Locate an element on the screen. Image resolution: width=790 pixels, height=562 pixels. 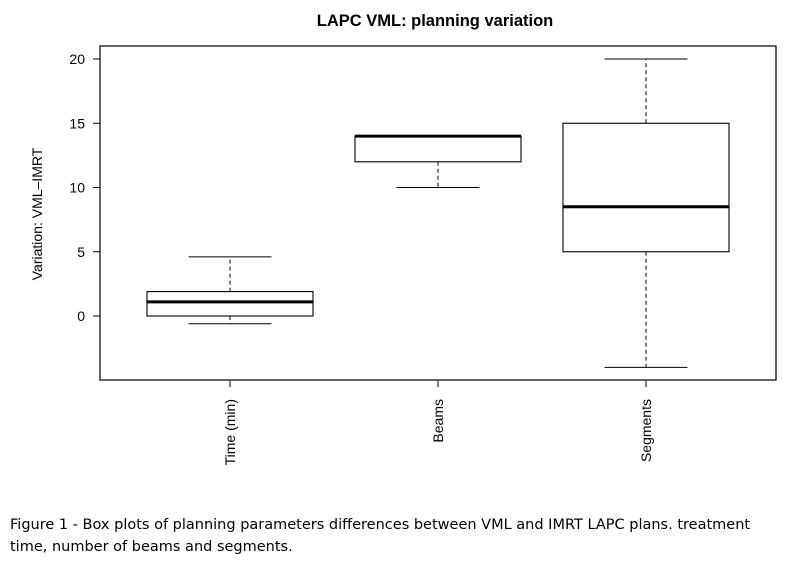
y-tick-label: 0 is located at coordinates (81, 316).